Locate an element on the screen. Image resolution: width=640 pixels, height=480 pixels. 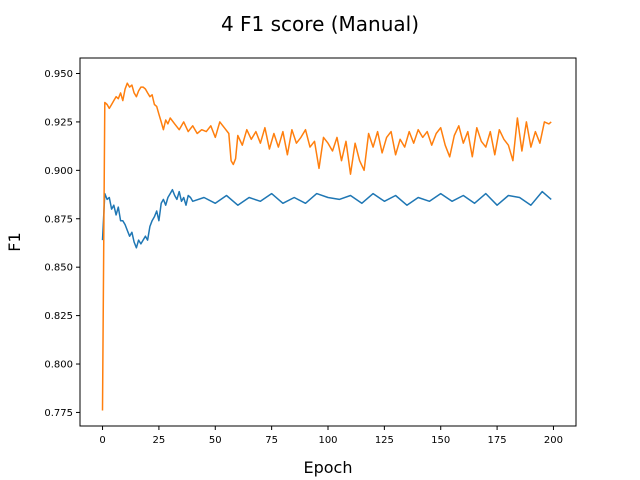
y-axis: 0.775 0.800 0.825 0.850 0.875 0.900 0.925 0.950 is located at coordinates (62, 244).